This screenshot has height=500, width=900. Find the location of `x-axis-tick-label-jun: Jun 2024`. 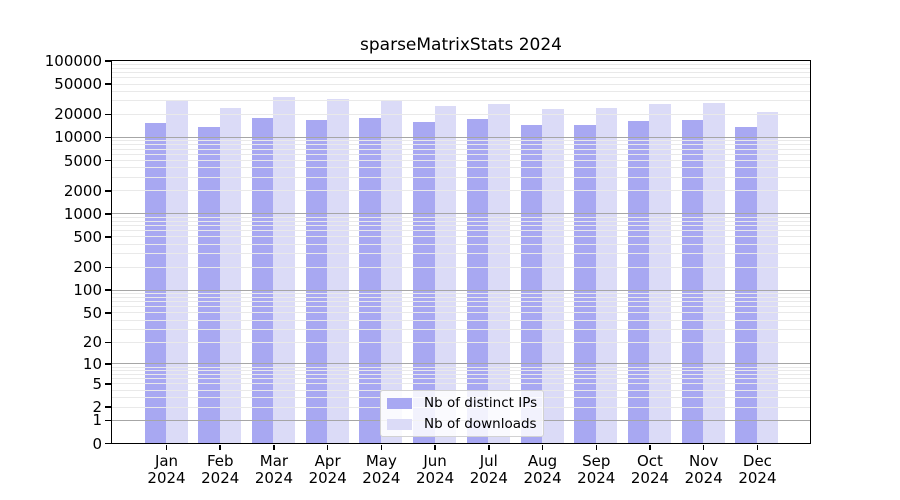

x-axis-tick-label-jun: Jun 2024 is located at coordinates (435, 469).